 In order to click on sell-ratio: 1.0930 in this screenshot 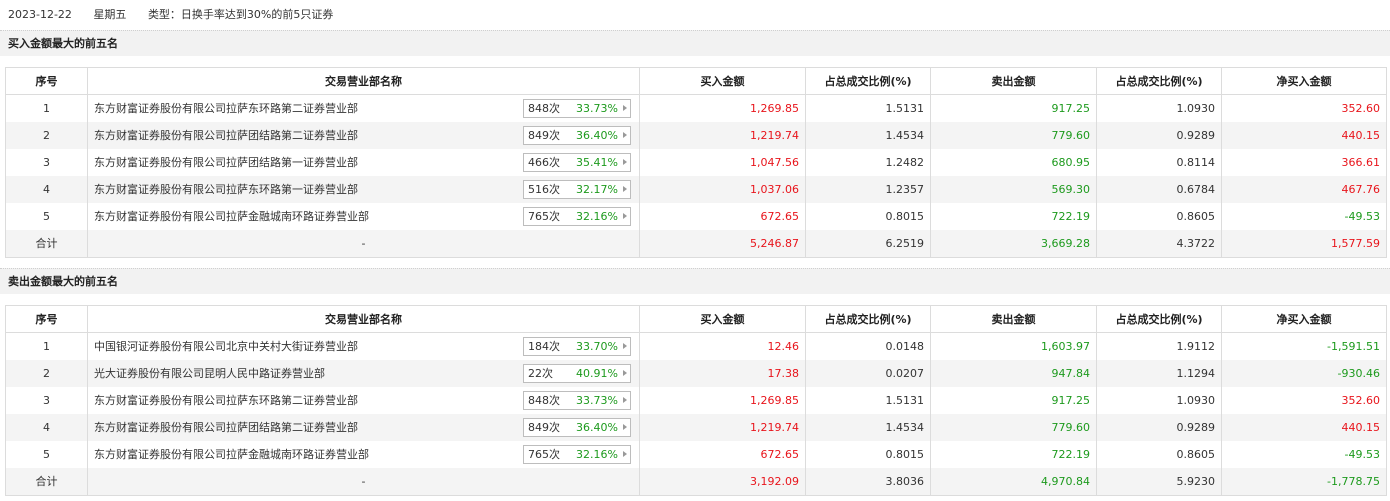, I will do `click(1159, 108)`.